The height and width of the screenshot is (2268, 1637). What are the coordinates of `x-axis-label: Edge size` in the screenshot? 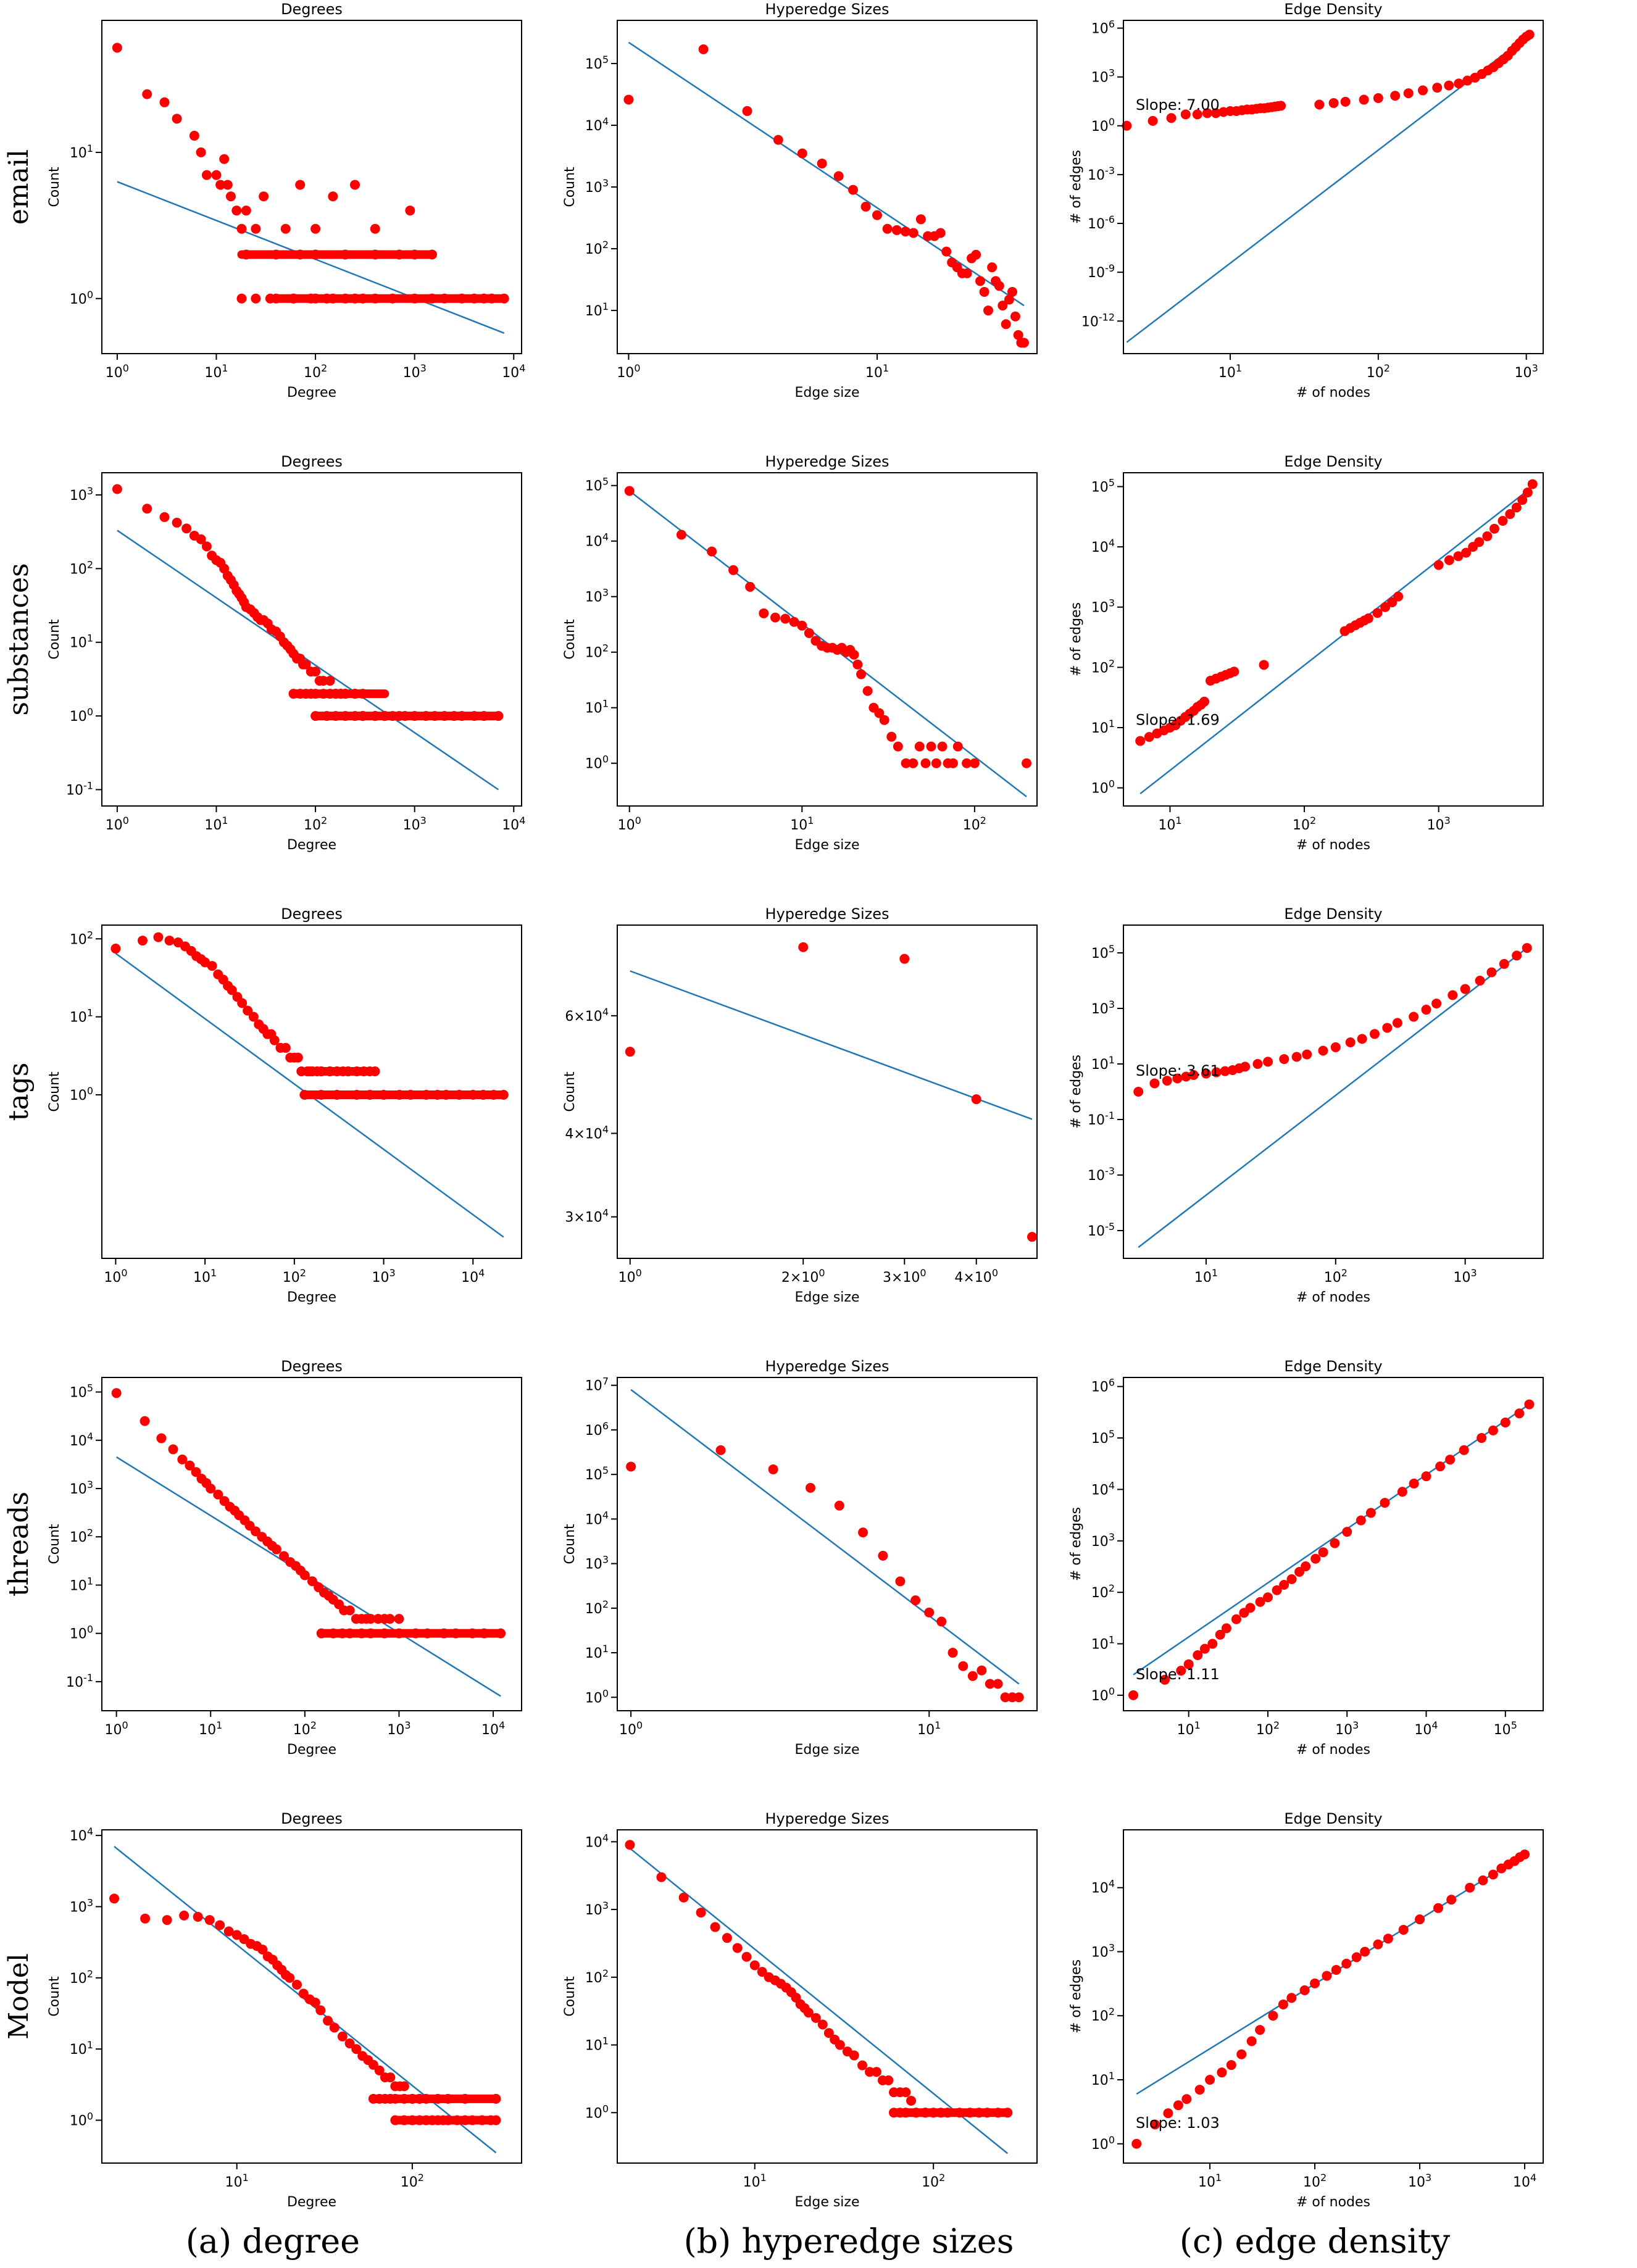 It's located at (826, 845).